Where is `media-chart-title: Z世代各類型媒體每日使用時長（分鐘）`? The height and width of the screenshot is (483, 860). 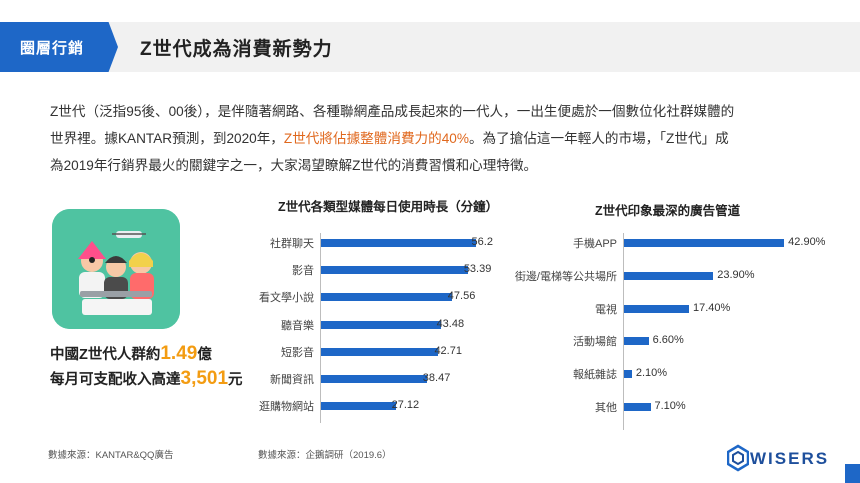 media-chart-title: Z世代各類型媒體每日使用時長（分鐘） is located at coordinates (388, 207).